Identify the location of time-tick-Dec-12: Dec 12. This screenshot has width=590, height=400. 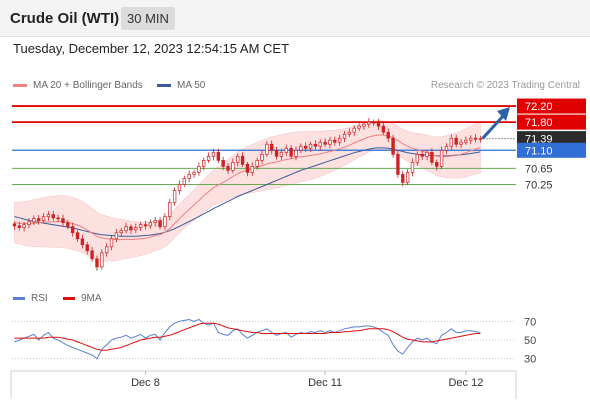
(465, 383).